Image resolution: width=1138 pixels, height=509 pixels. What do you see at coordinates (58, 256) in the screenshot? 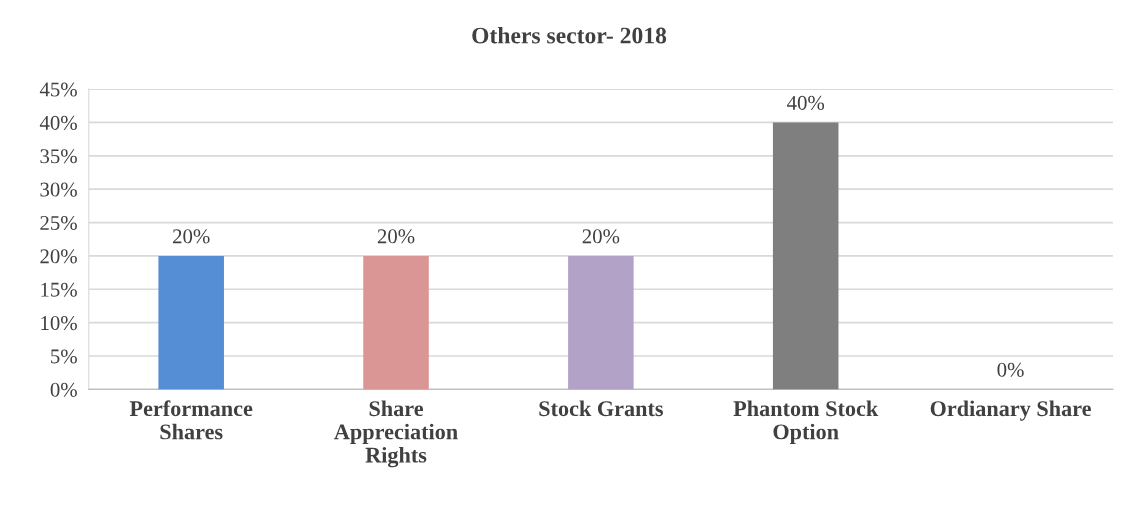
I see `y-tick-label: 20%` at bounding box center [58, 256].